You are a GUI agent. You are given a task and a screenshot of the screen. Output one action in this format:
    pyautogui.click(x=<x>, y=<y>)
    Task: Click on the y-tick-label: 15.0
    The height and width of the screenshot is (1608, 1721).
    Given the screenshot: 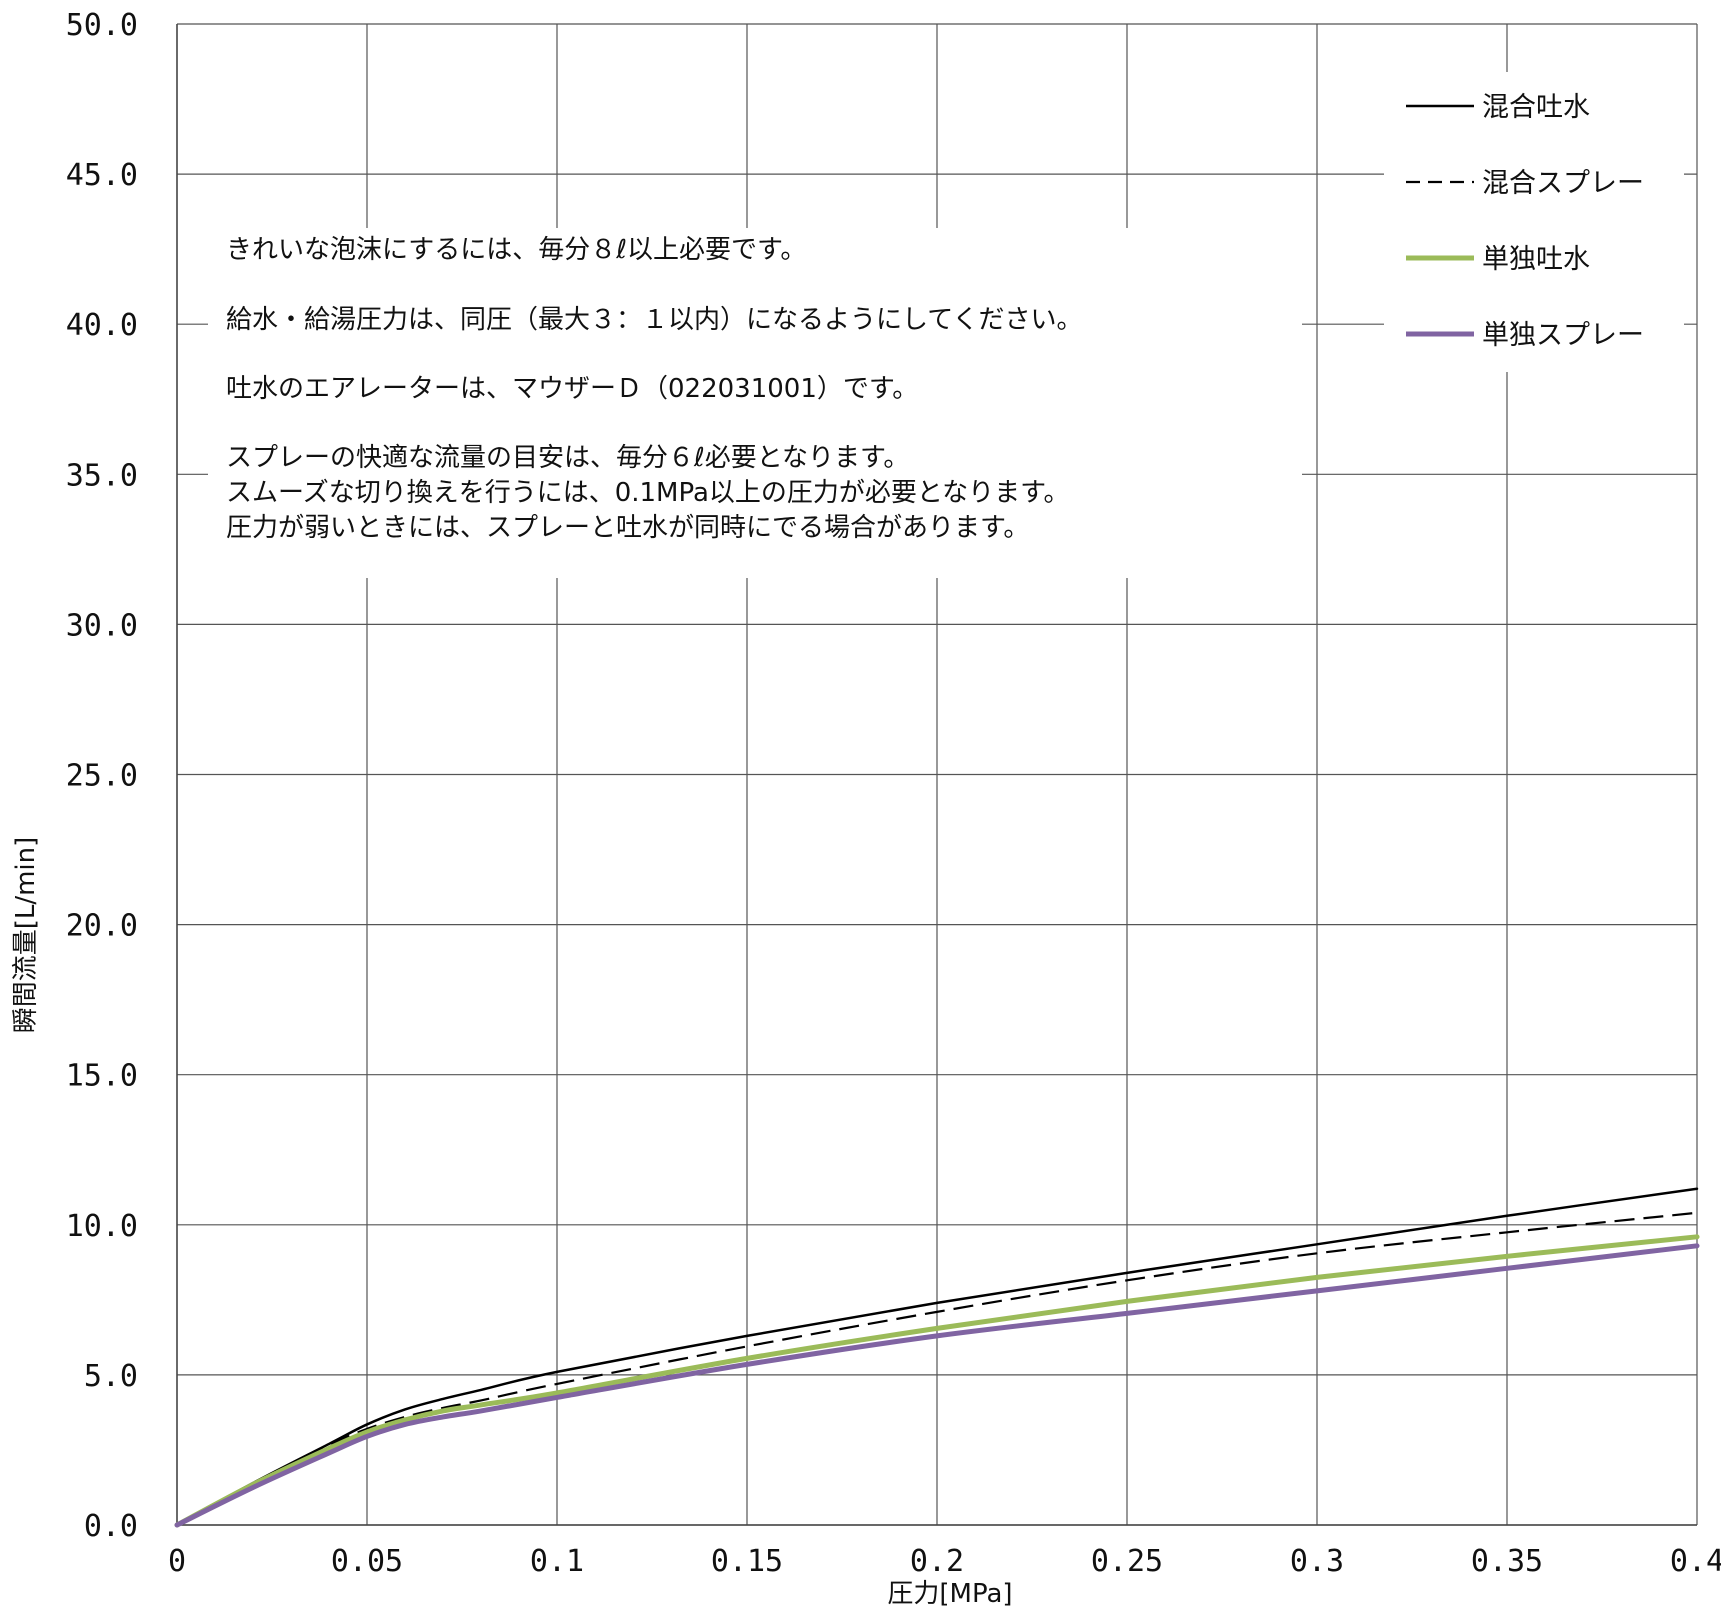 What is the action you would take?
    pyautogui.click(x=102, y=1076)
    